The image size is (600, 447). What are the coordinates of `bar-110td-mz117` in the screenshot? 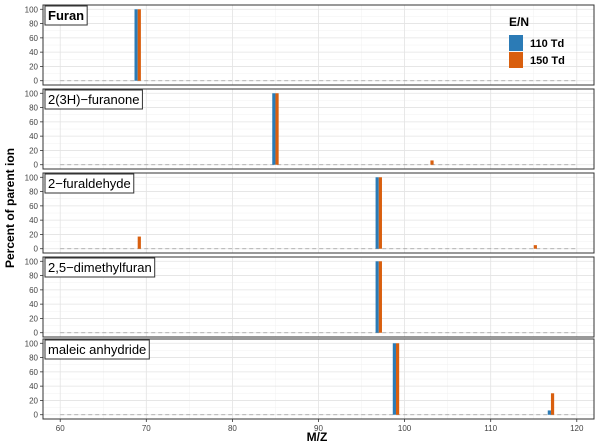 It's located at (549, 412).